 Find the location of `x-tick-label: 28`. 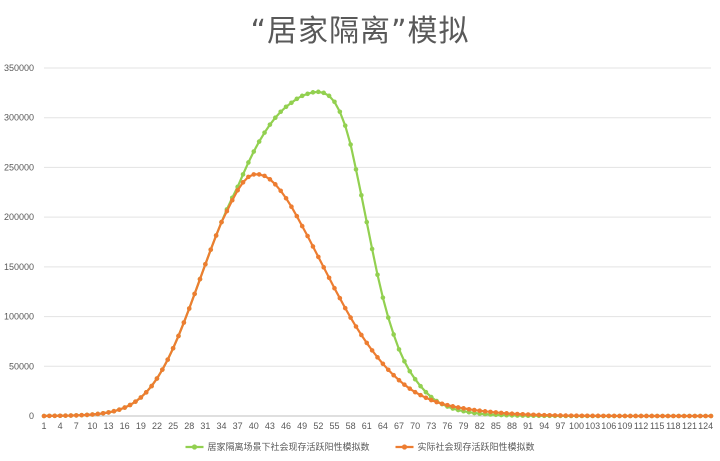

x-tick-label: 28 is located at coordinates (189, 426).